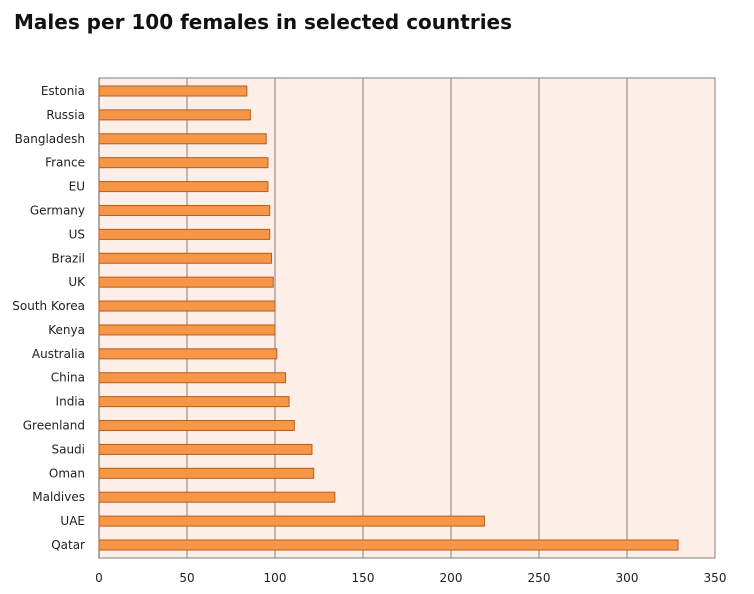 This screenshot has width=754, height=594. I want to click on category-label: EU, so click(77, 187).